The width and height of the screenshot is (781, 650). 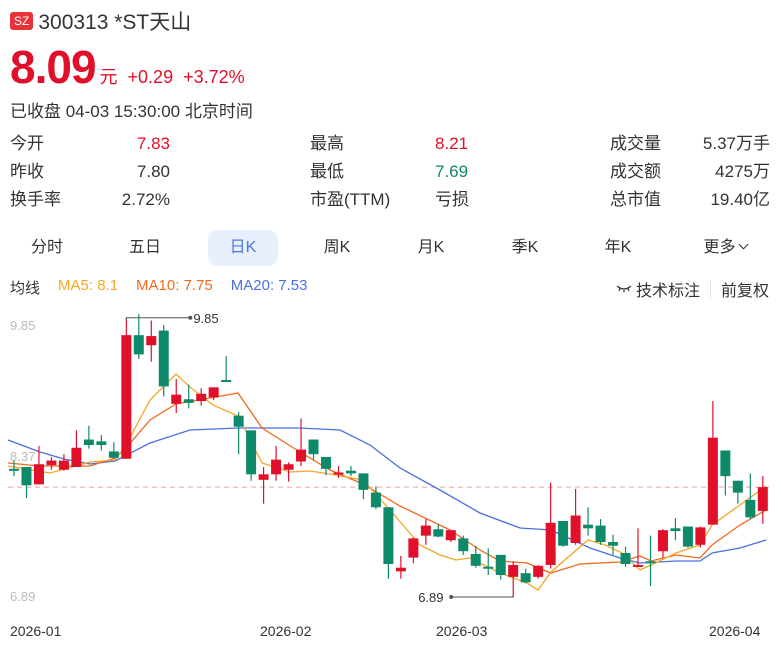 I want to click on stat-label: 今开, so click(x=27, y=143).